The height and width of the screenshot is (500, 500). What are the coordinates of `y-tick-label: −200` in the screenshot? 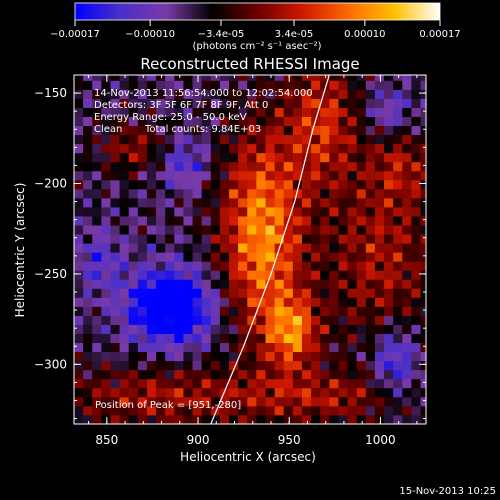 It's located at (50, 183).